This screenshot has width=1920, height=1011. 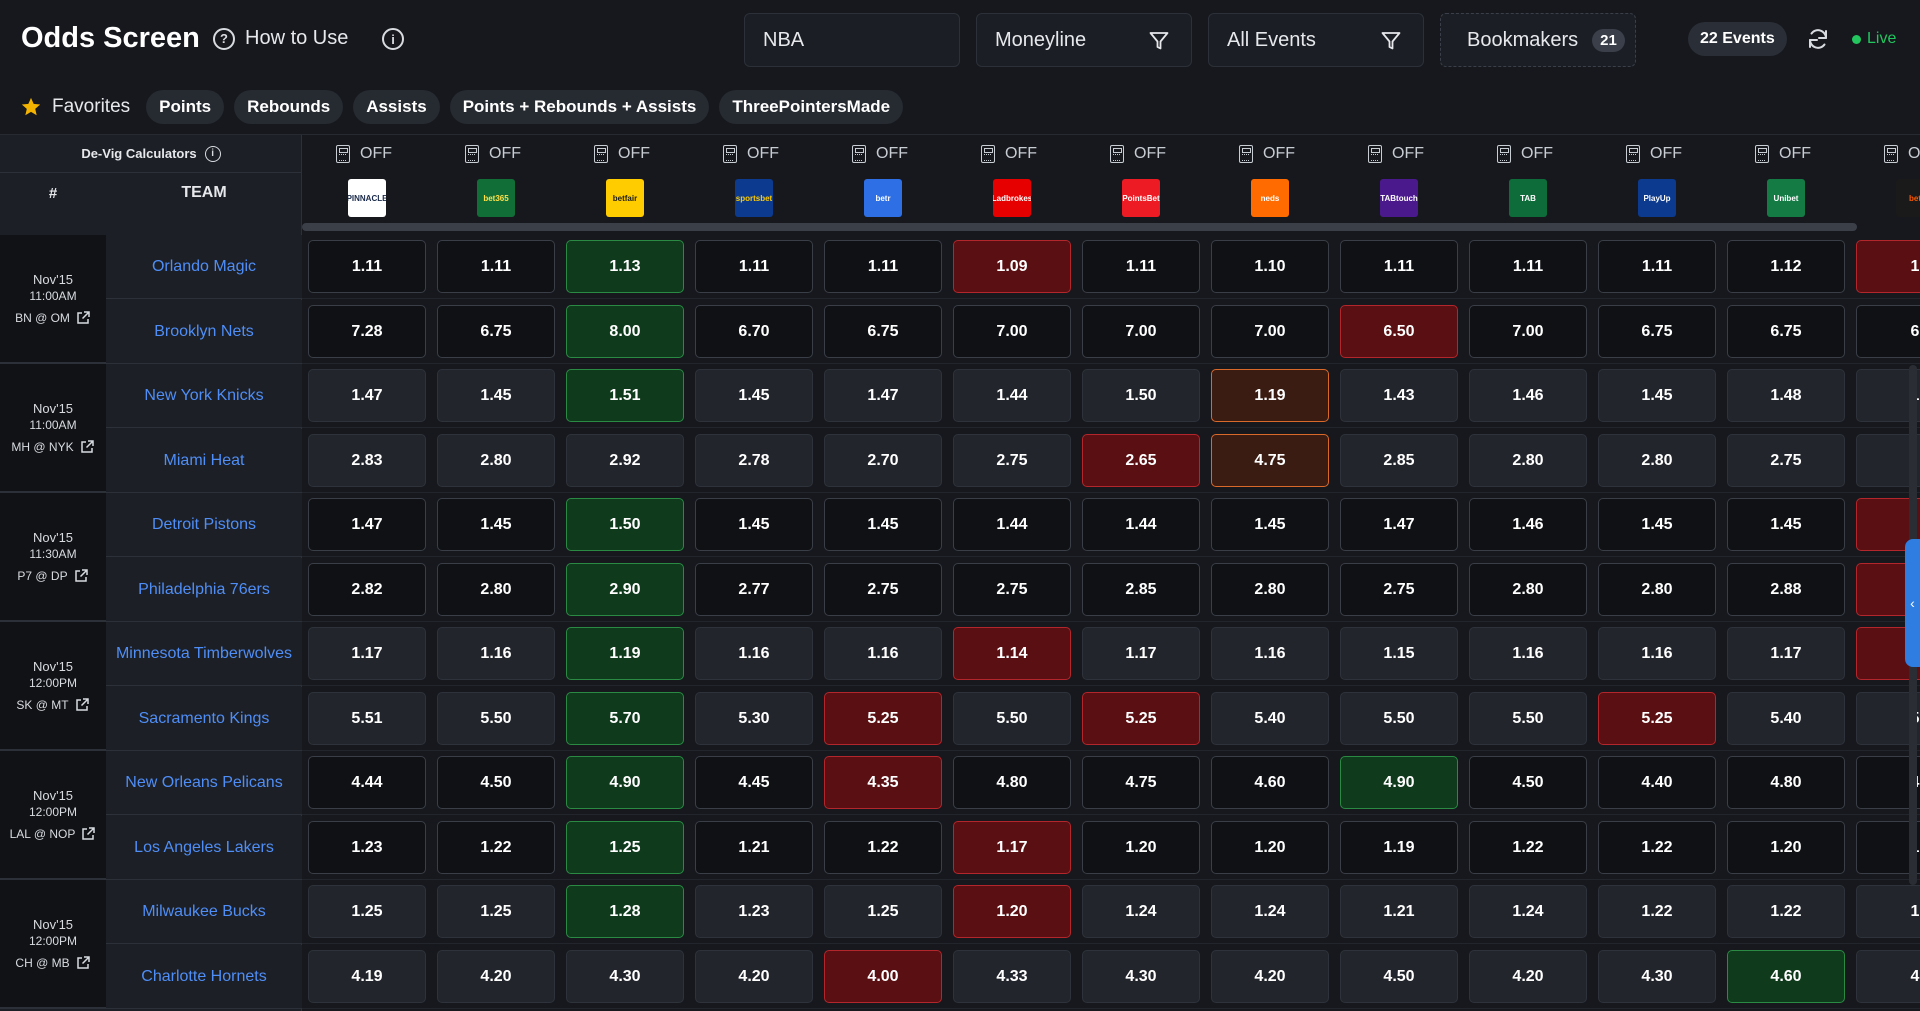 I want to click on event-matchup-link: P7 @ DP, so click(x=52, y=576).